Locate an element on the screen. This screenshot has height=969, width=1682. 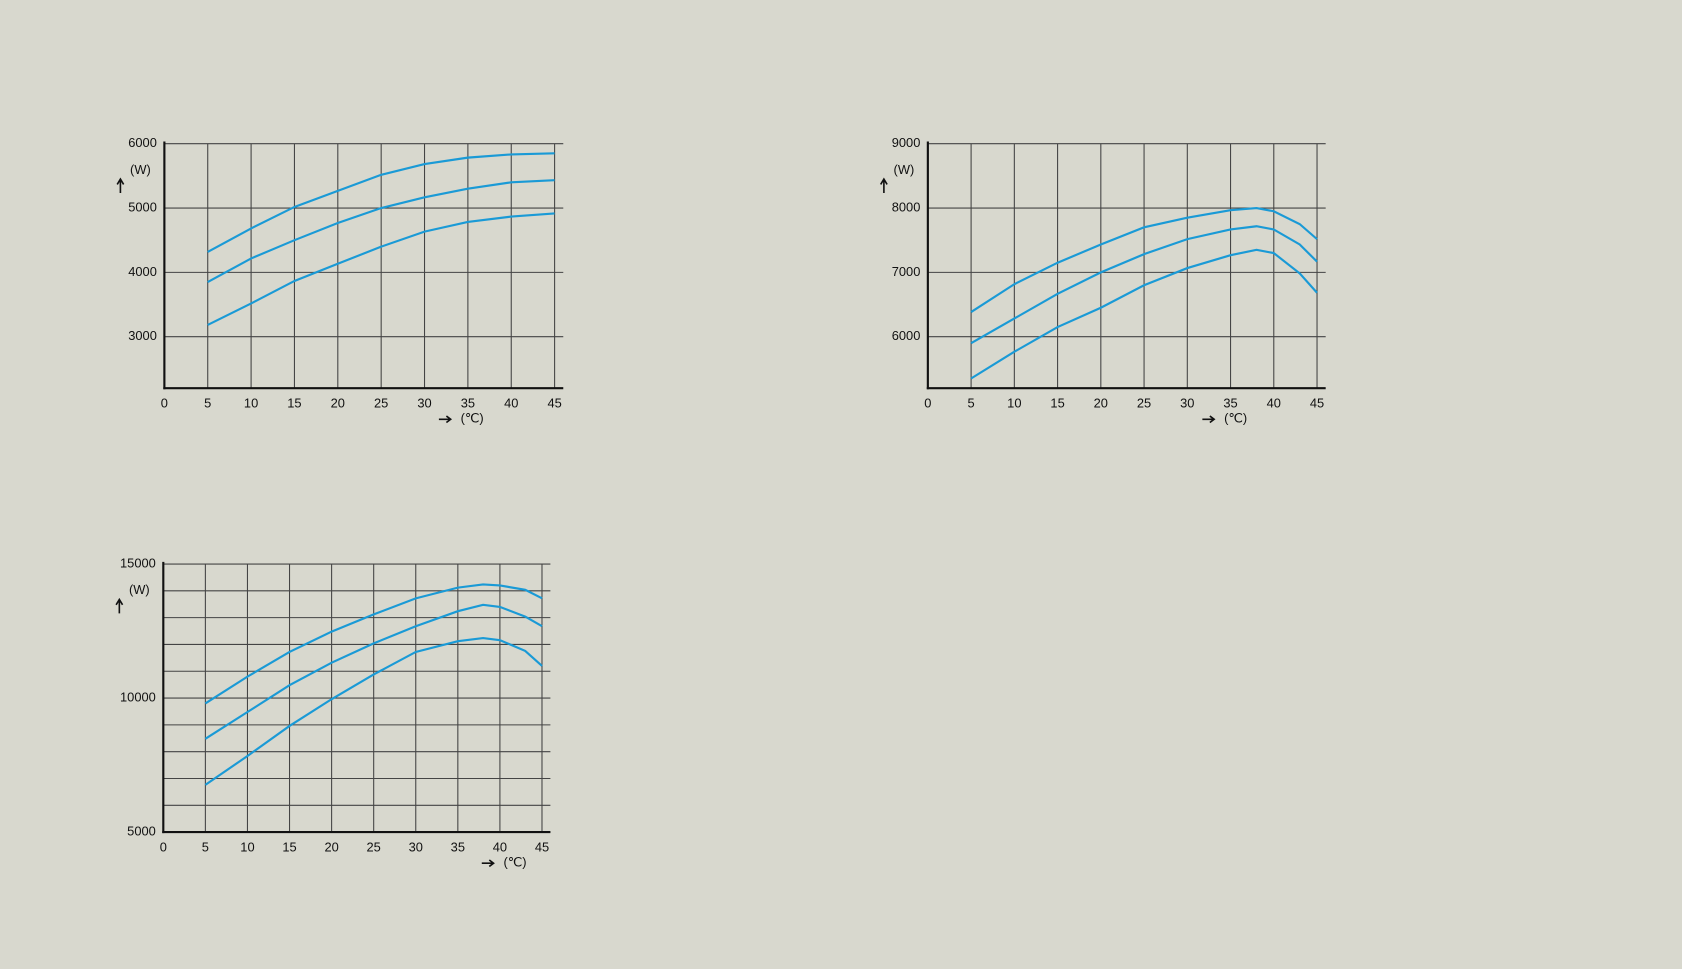
y-tick-label: 3000 is located at coordinates (142, 335).